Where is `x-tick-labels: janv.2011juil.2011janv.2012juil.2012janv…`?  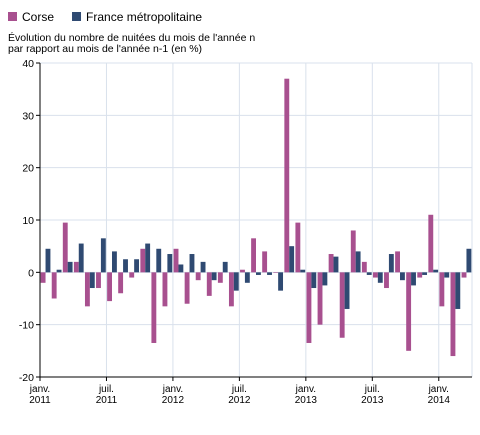 x-tick-labels: janv.2011juil.2011janv.2012juil.2012janv… is located at coordinates (240, 391).